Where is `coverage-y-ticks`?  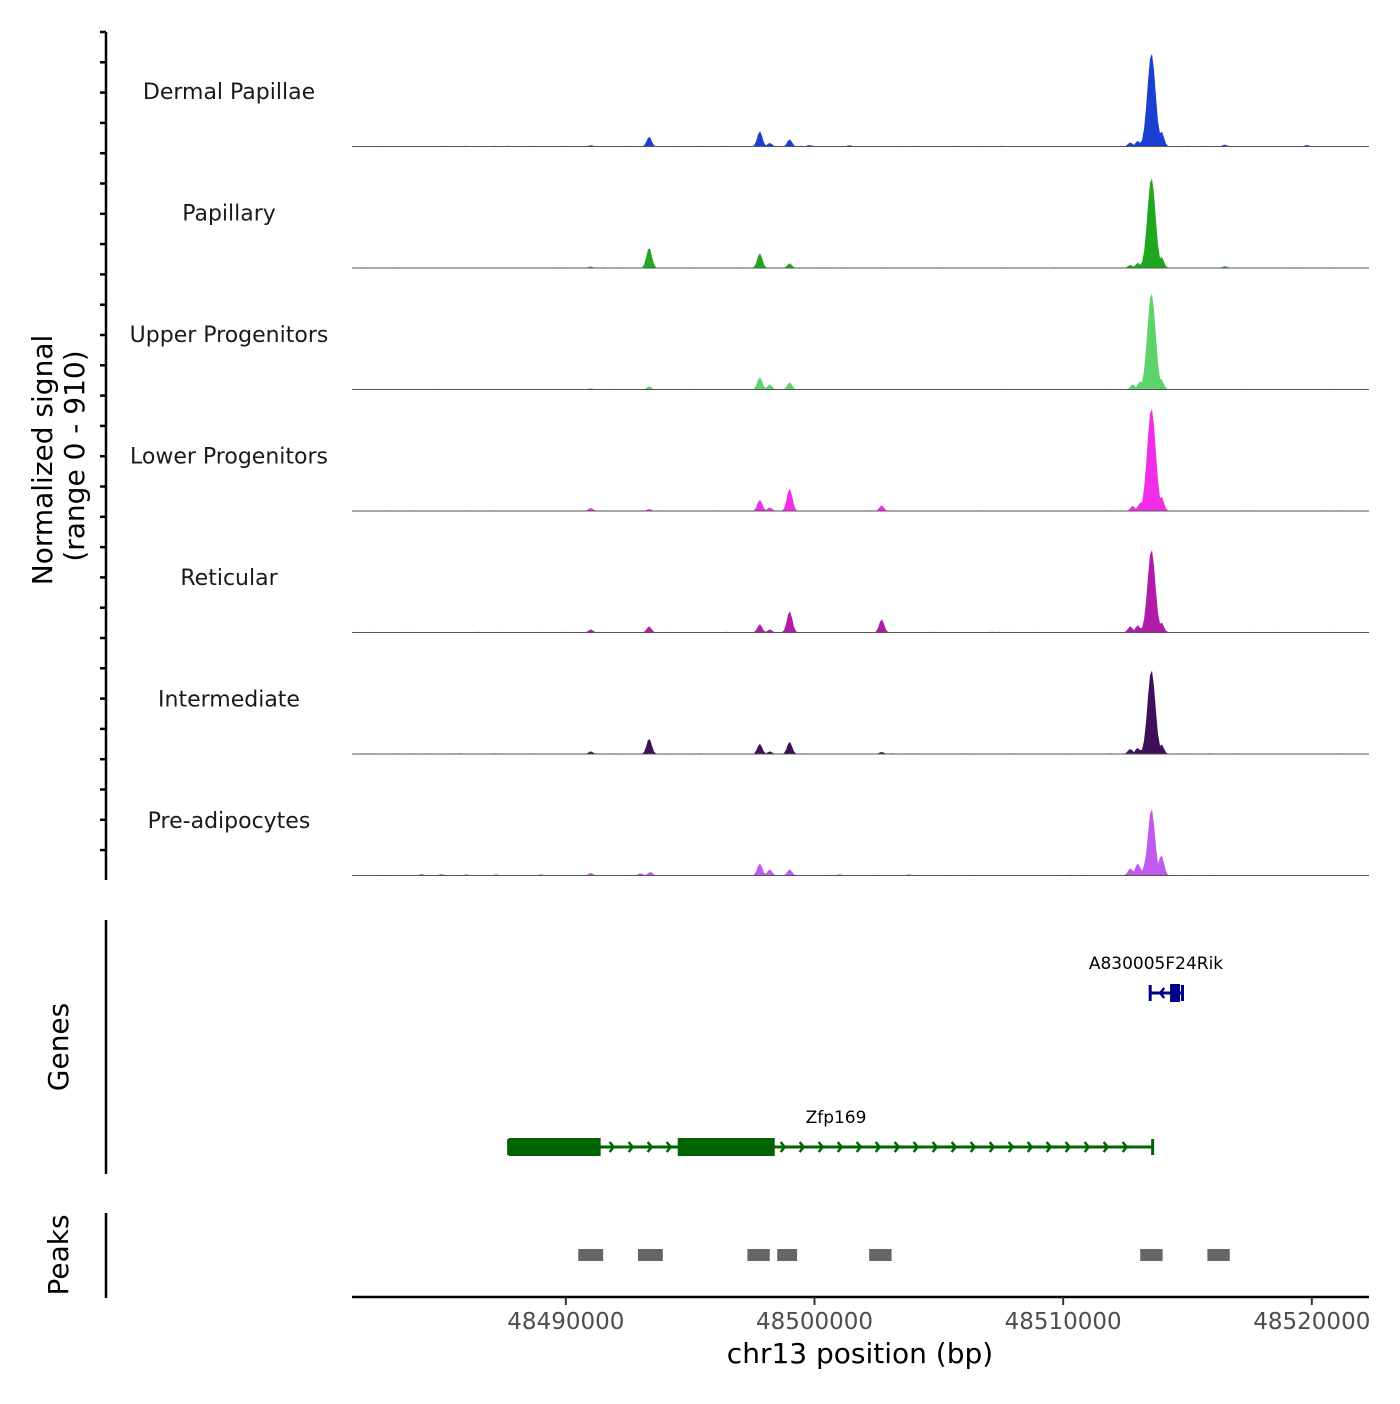 coverage-y-ticks is located at coordinates (103, 441).